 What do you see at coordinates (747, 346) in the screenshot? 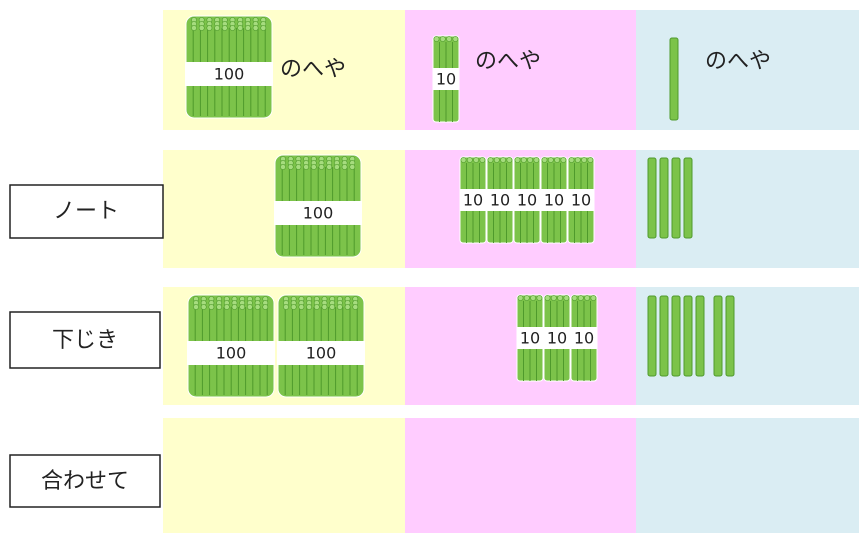
I see `ones-column` at bounding box center [747, 346].